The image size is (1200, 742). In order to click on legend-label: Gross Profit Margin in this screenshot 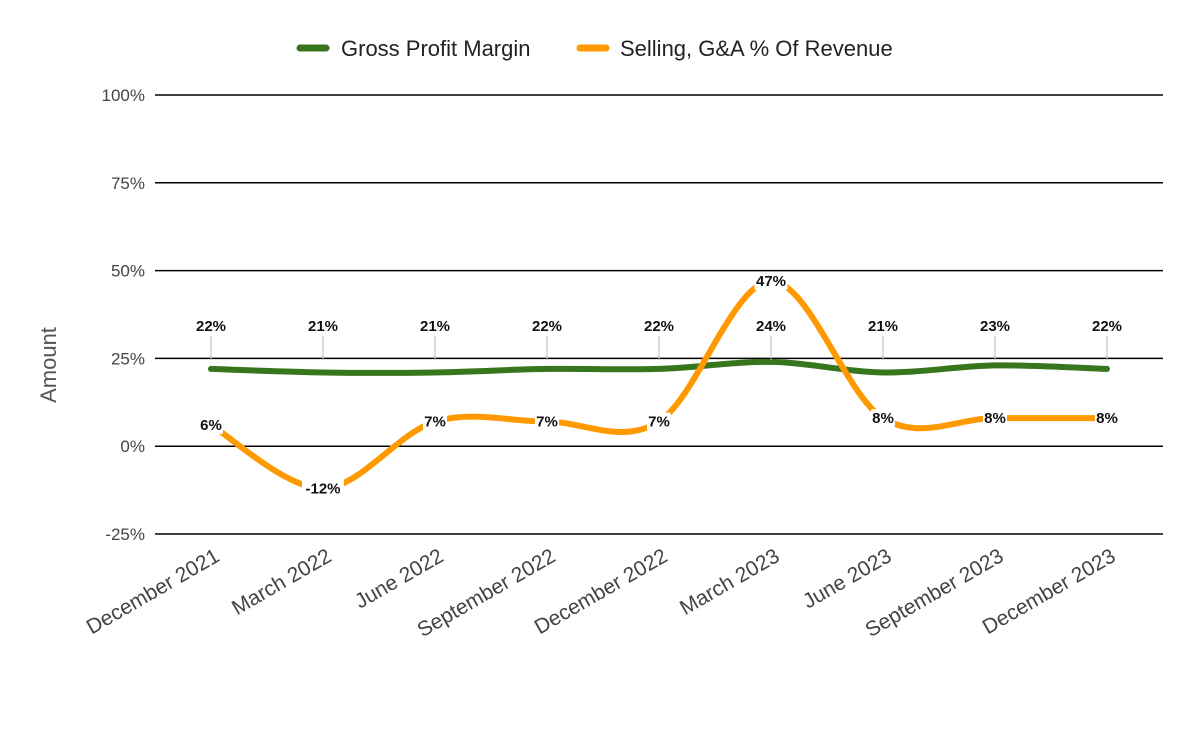, I will do `click(436, 48)`.